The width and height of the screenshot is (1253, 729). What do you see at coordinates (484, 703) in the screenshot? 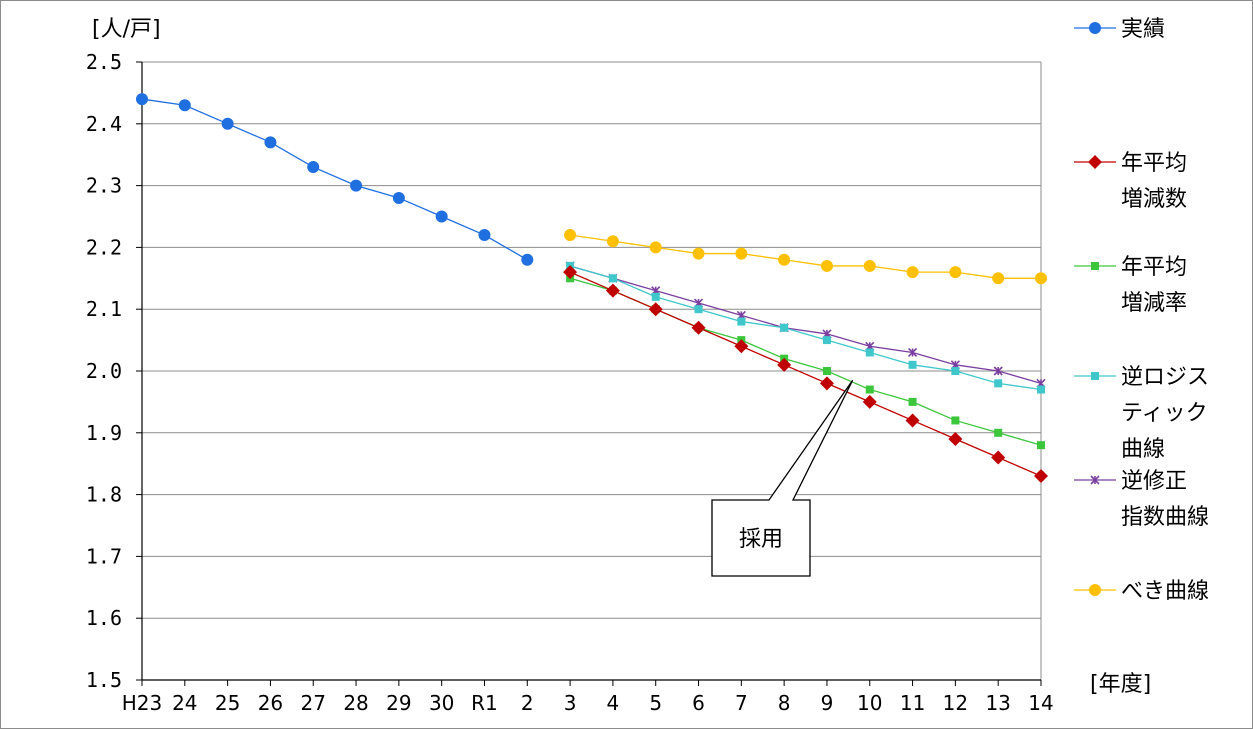
I see `x-tick-label: R1` at bounding box center [484, 703].